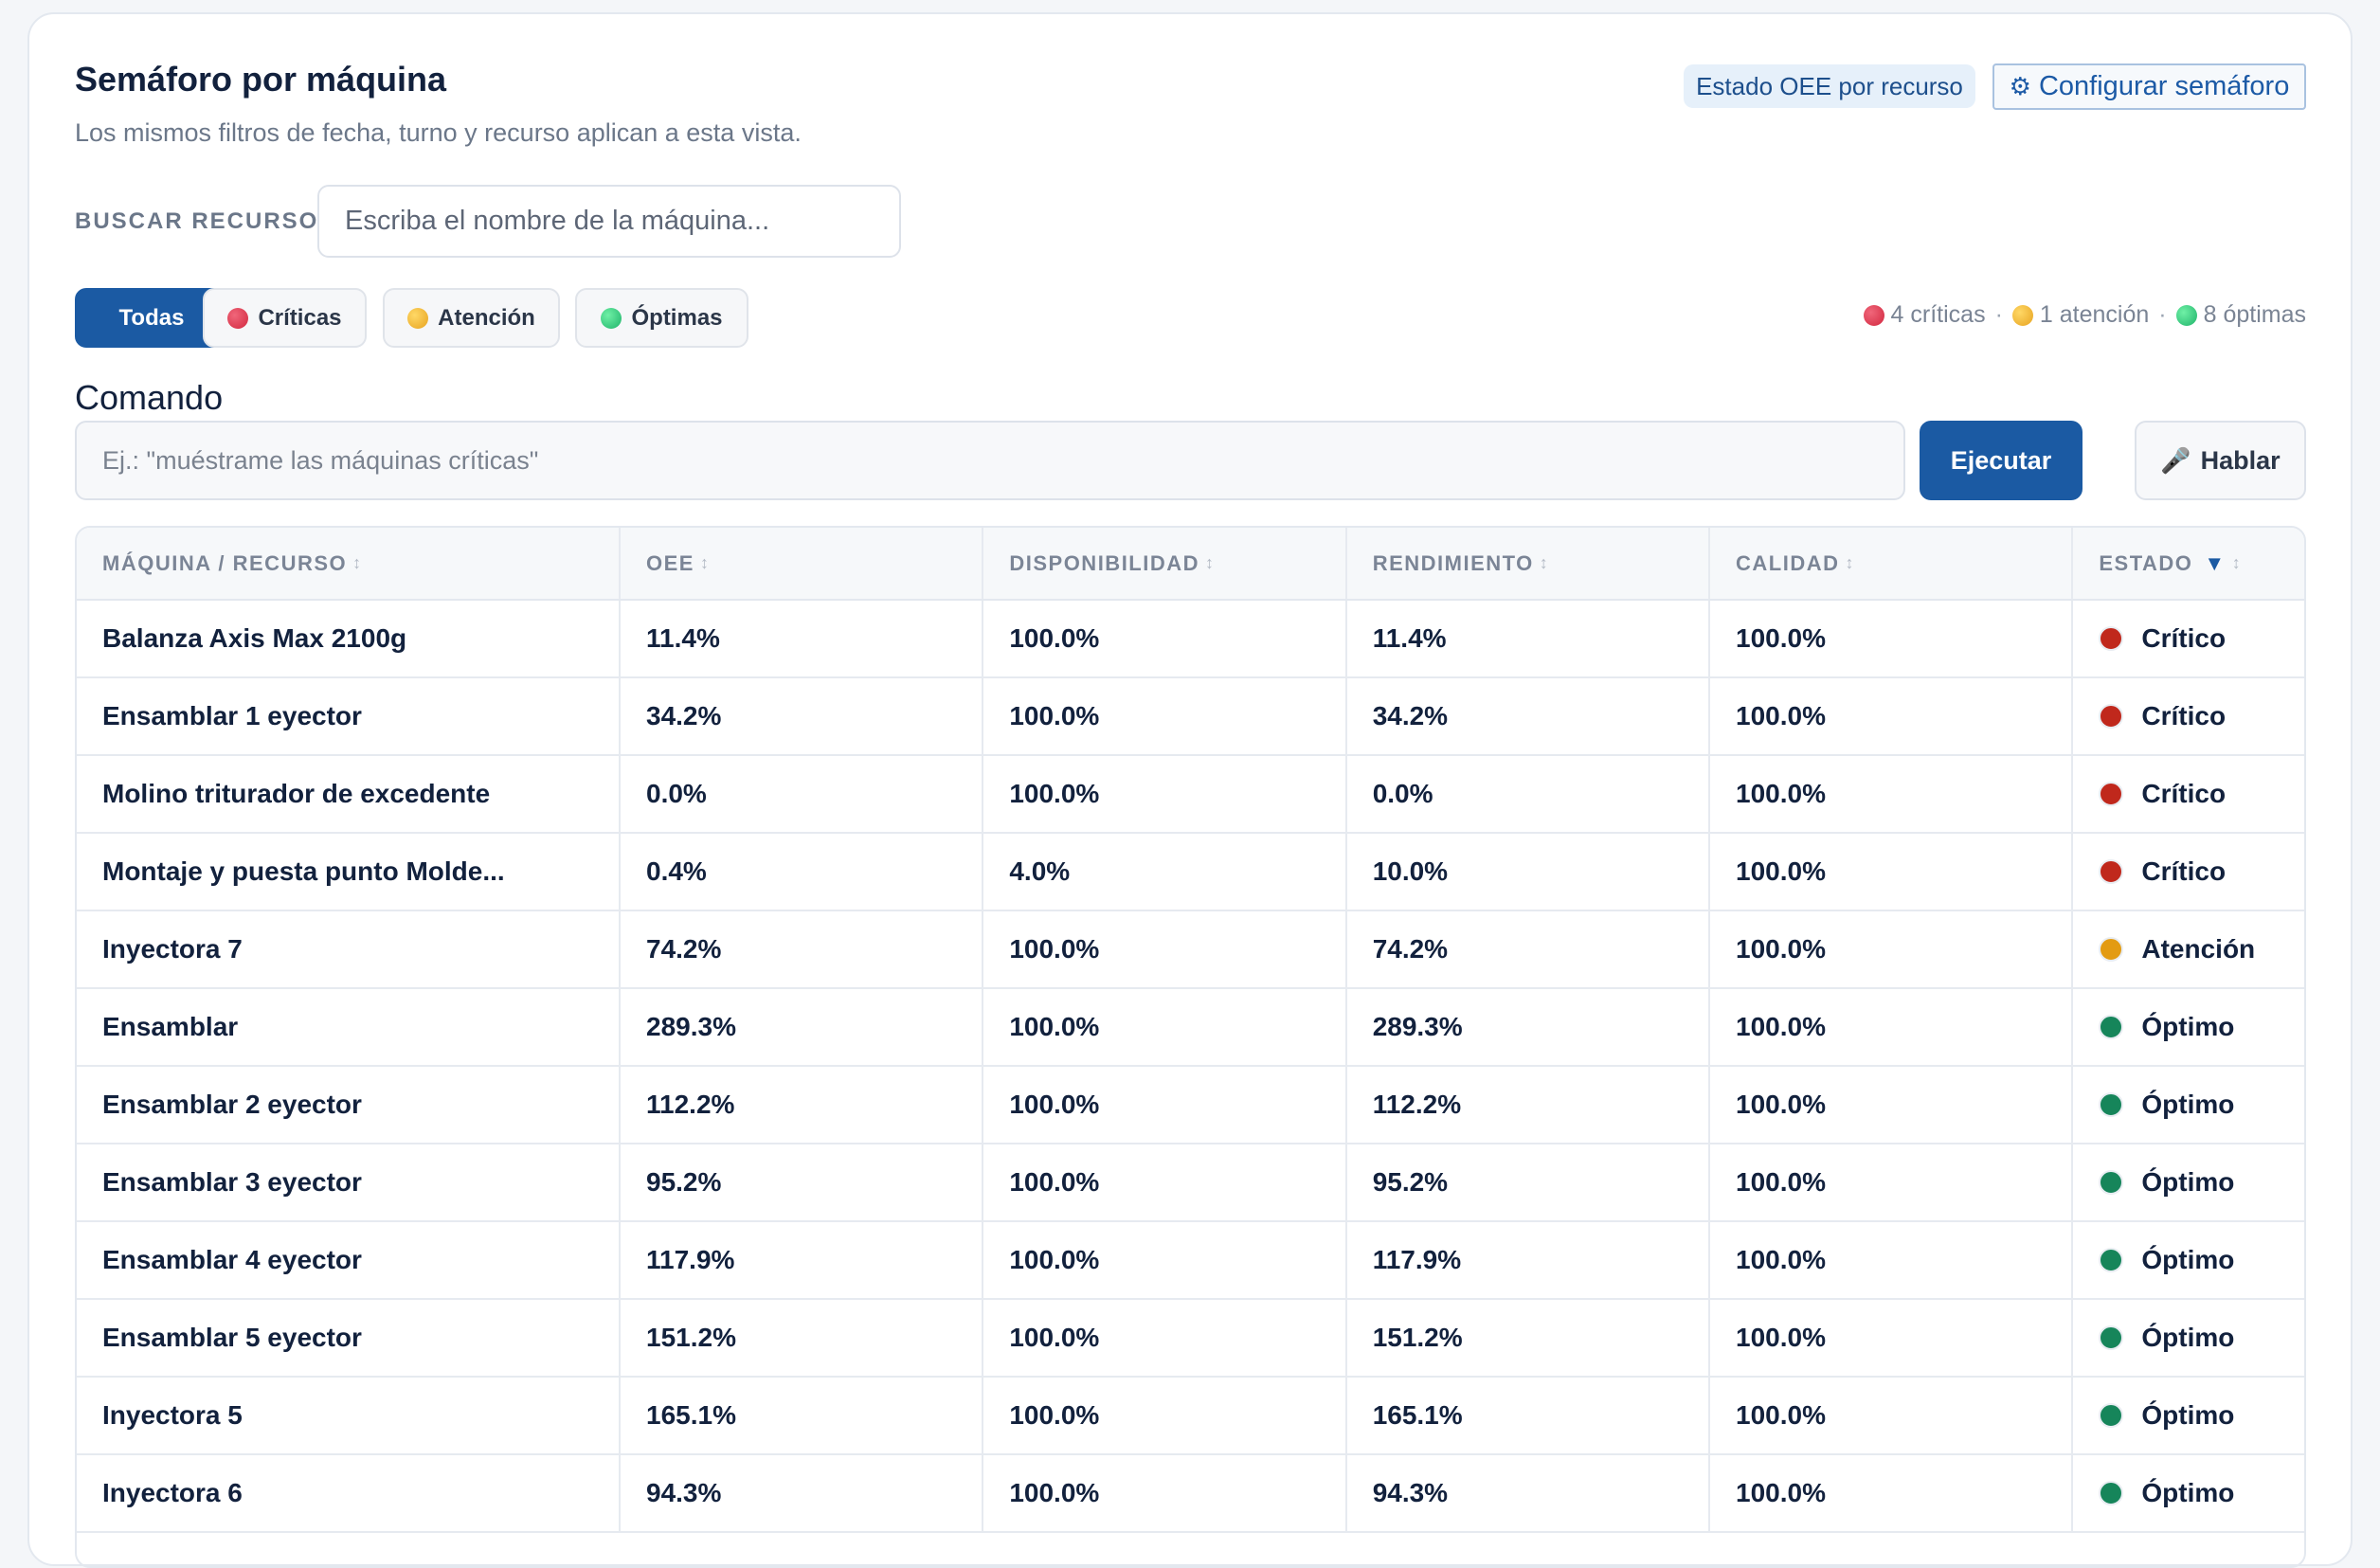 This screenshot has height=1568, width=2380. Describe the element at coordinates (2001, 460) in the screenshot. I see `execute-button: Ejecutar` at that location.